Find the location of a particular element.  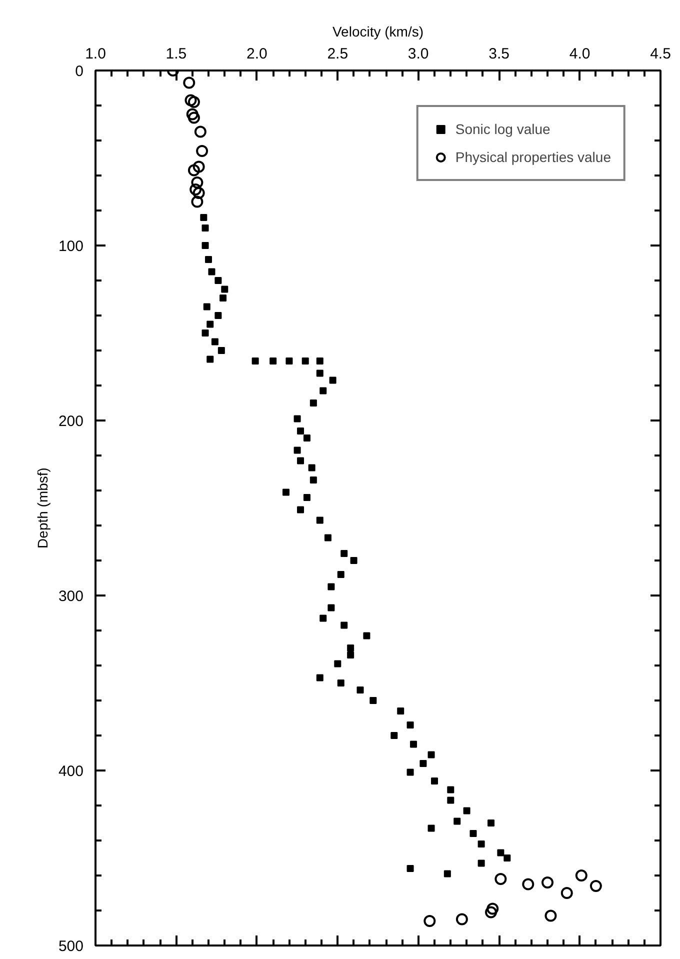

x-tick-label: 1.5 is located at coordinates (176, 54).